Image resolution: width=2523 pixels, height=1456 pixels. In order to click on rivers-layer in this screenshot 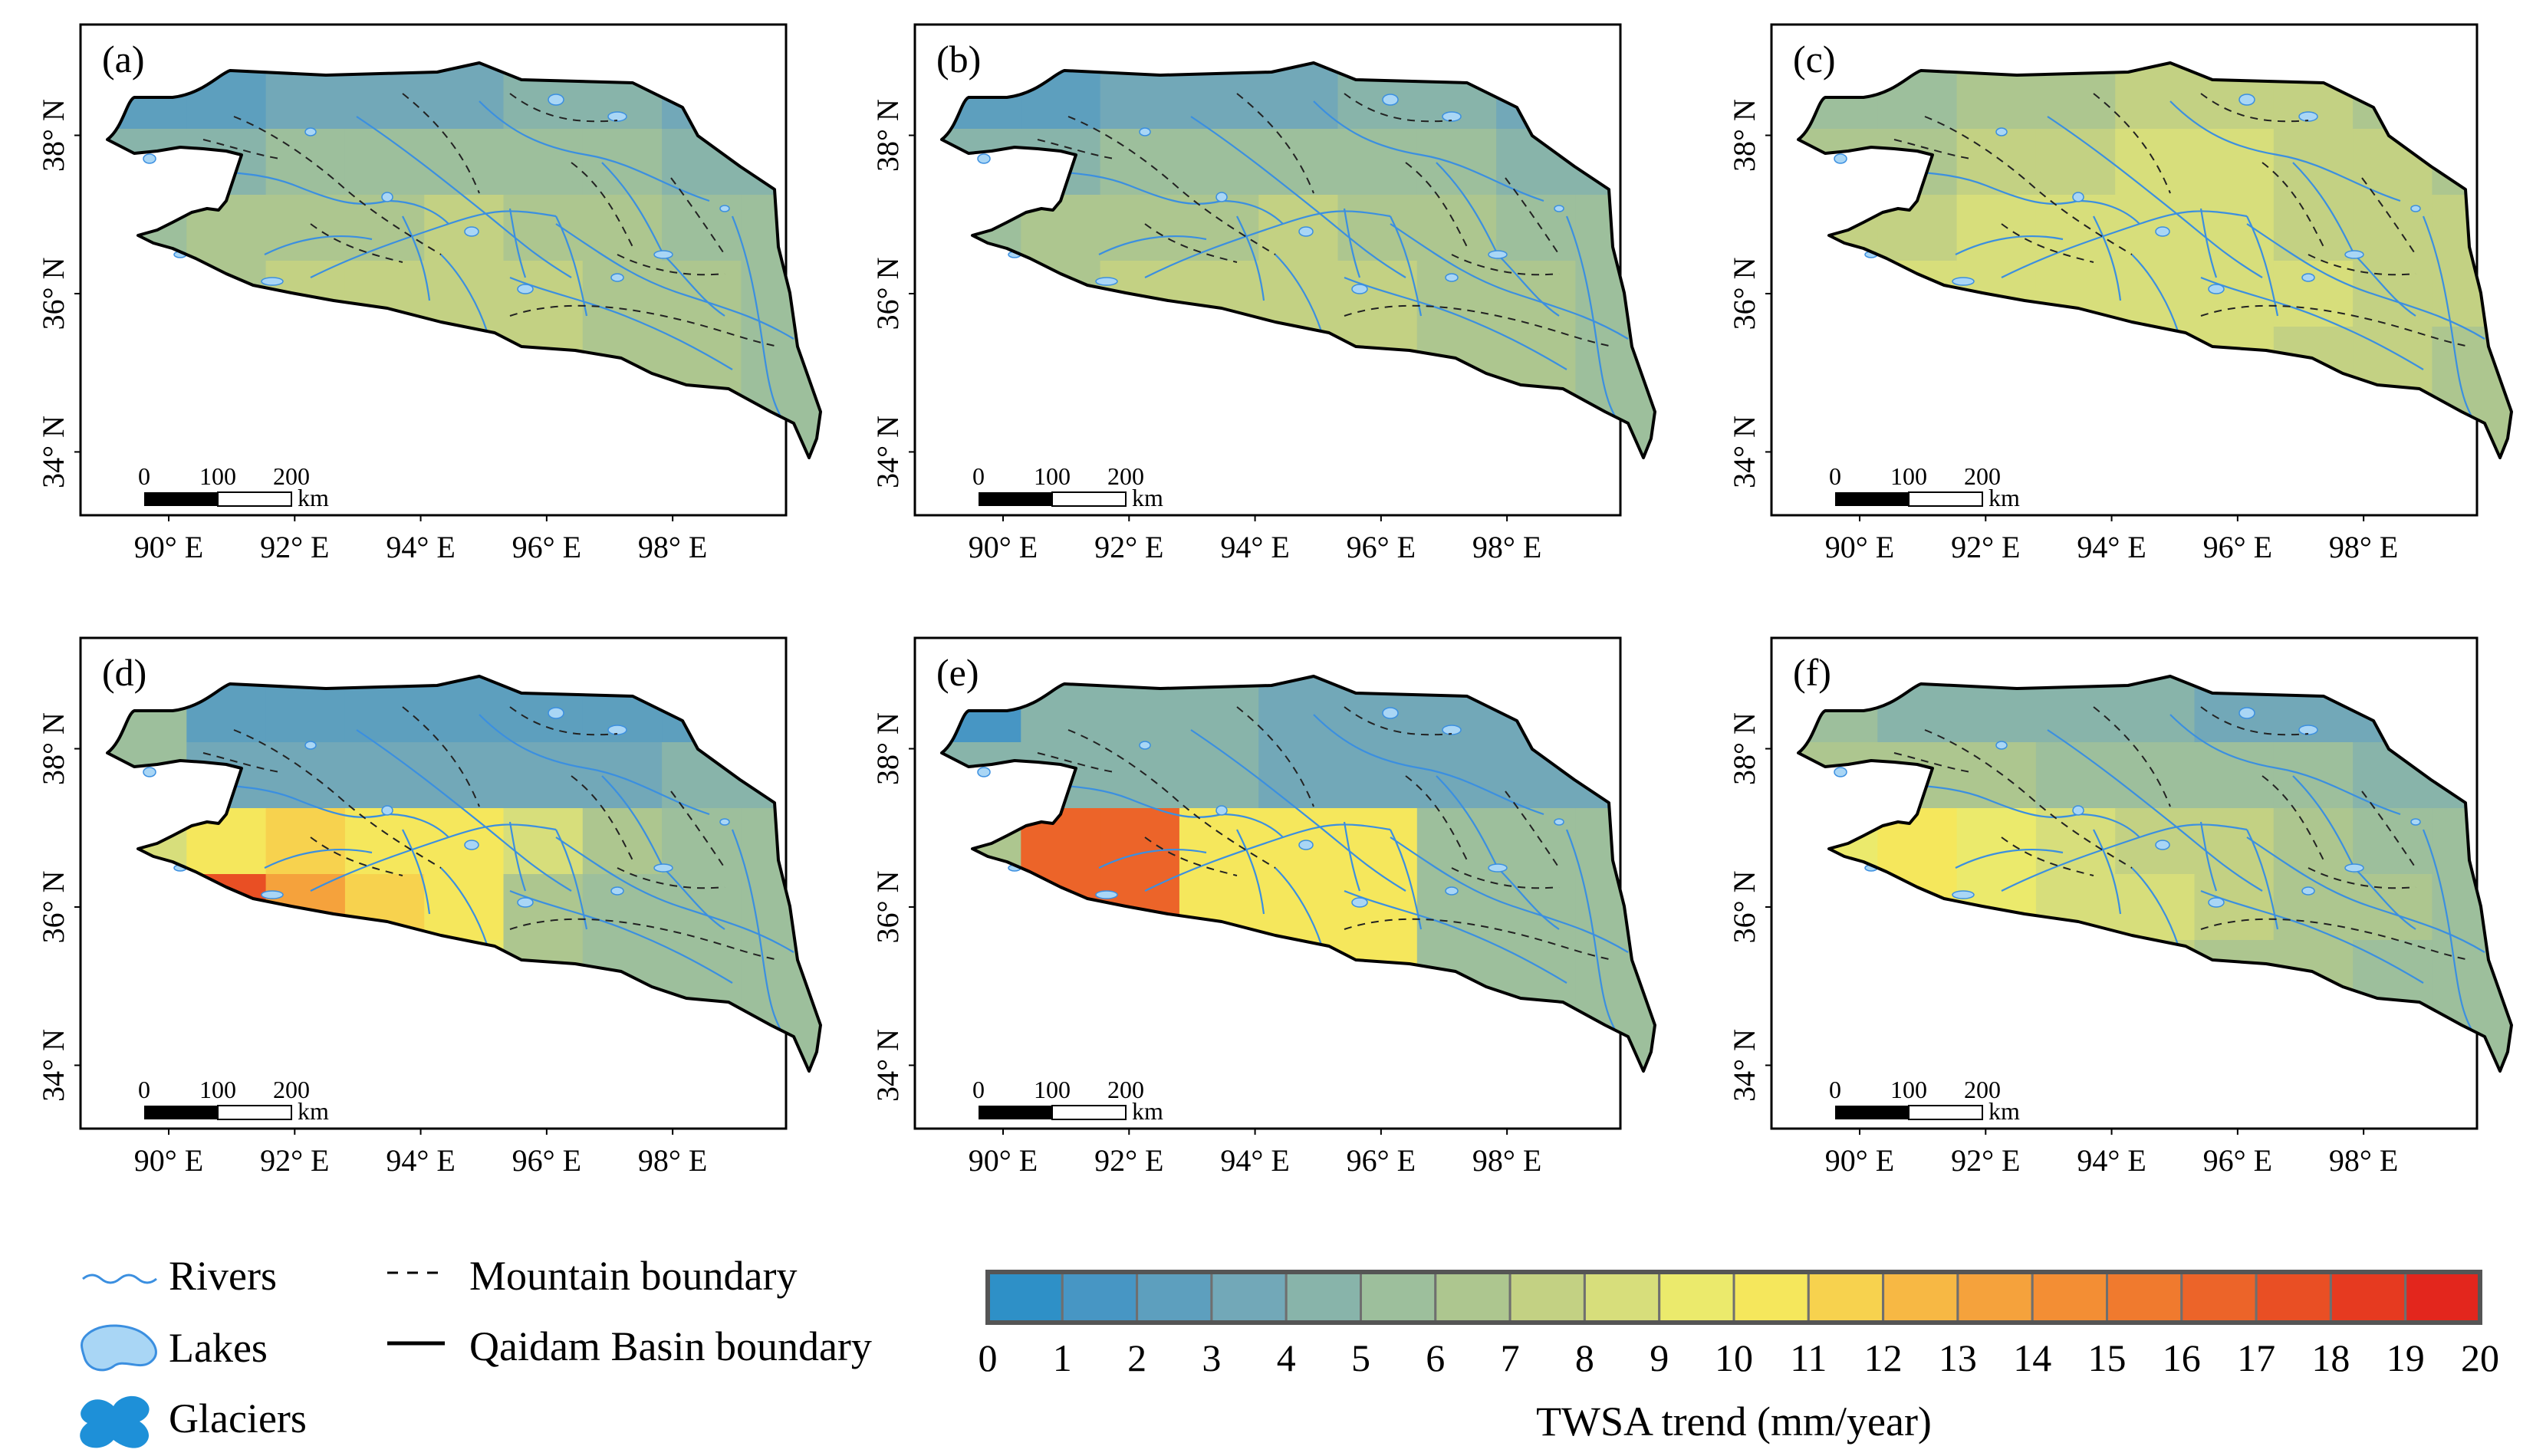, I will do `click(486, 269)`.